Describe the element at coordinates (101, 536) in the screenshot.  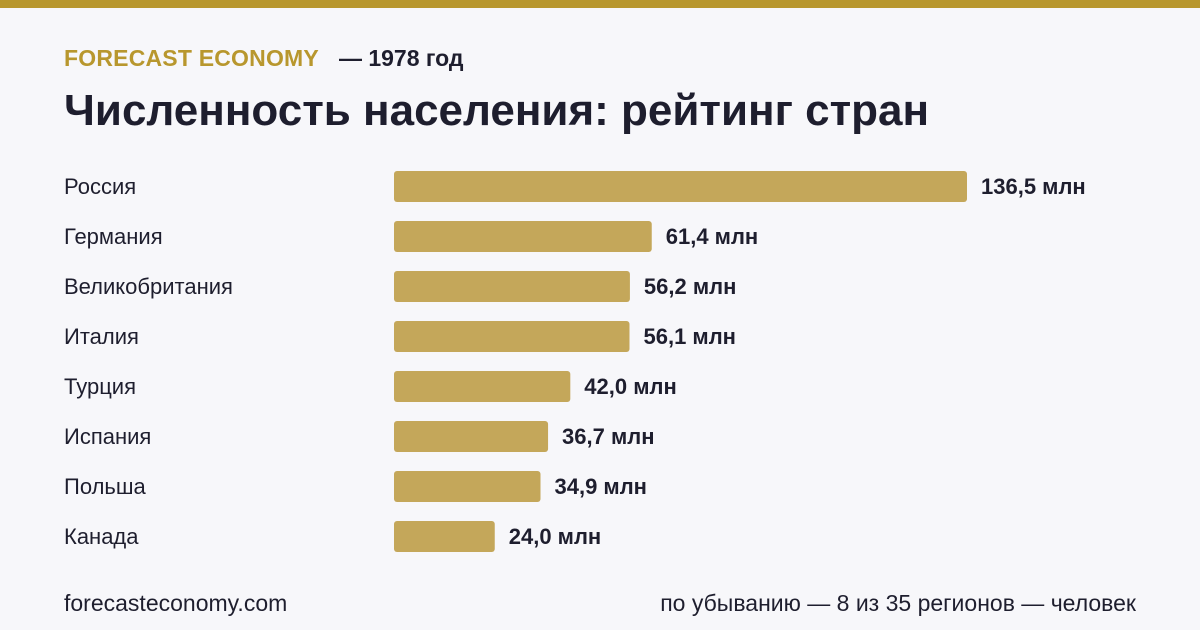
I see `category-label: Канада` at that location.